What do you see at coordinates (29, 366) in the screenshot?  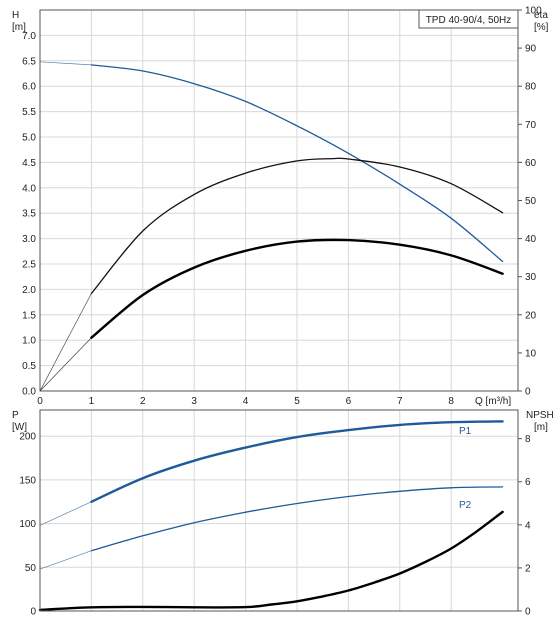 I see `left-y-tick-label: 0.5` at bounding box center [29, 366].